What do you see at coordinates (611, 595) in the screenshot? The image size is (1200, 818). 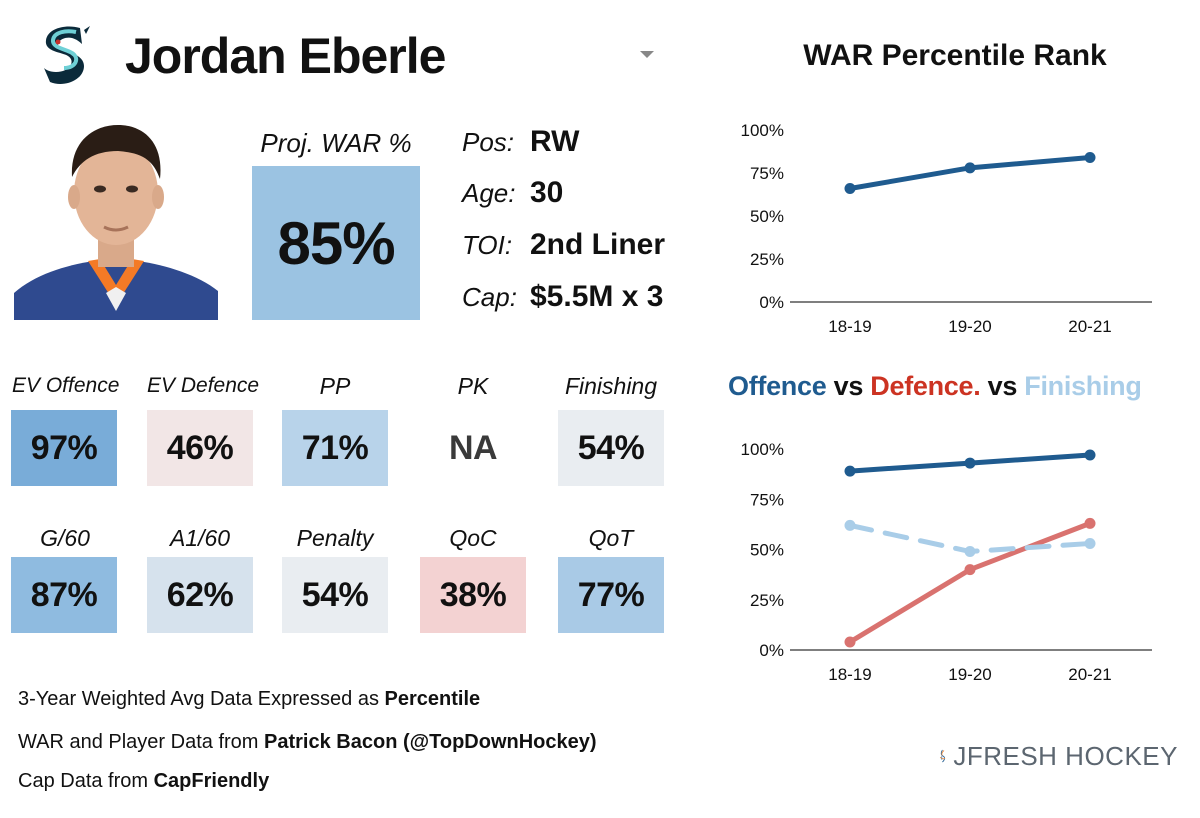 I see `metric-qot: 77%` at bounding box center [611, 595].